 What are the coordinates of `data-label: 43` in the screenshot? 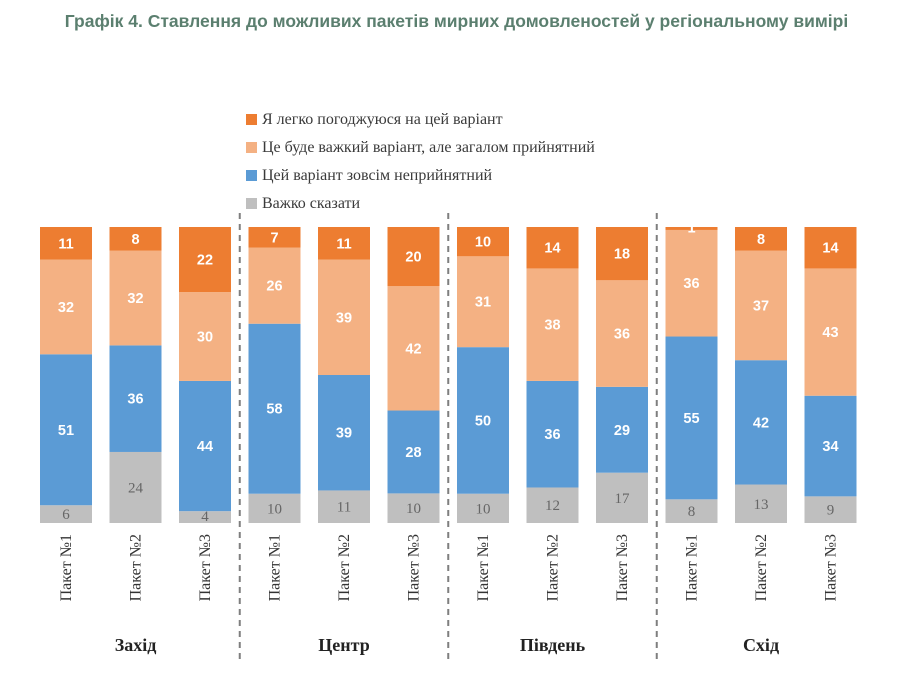 It's located at (830, 333).